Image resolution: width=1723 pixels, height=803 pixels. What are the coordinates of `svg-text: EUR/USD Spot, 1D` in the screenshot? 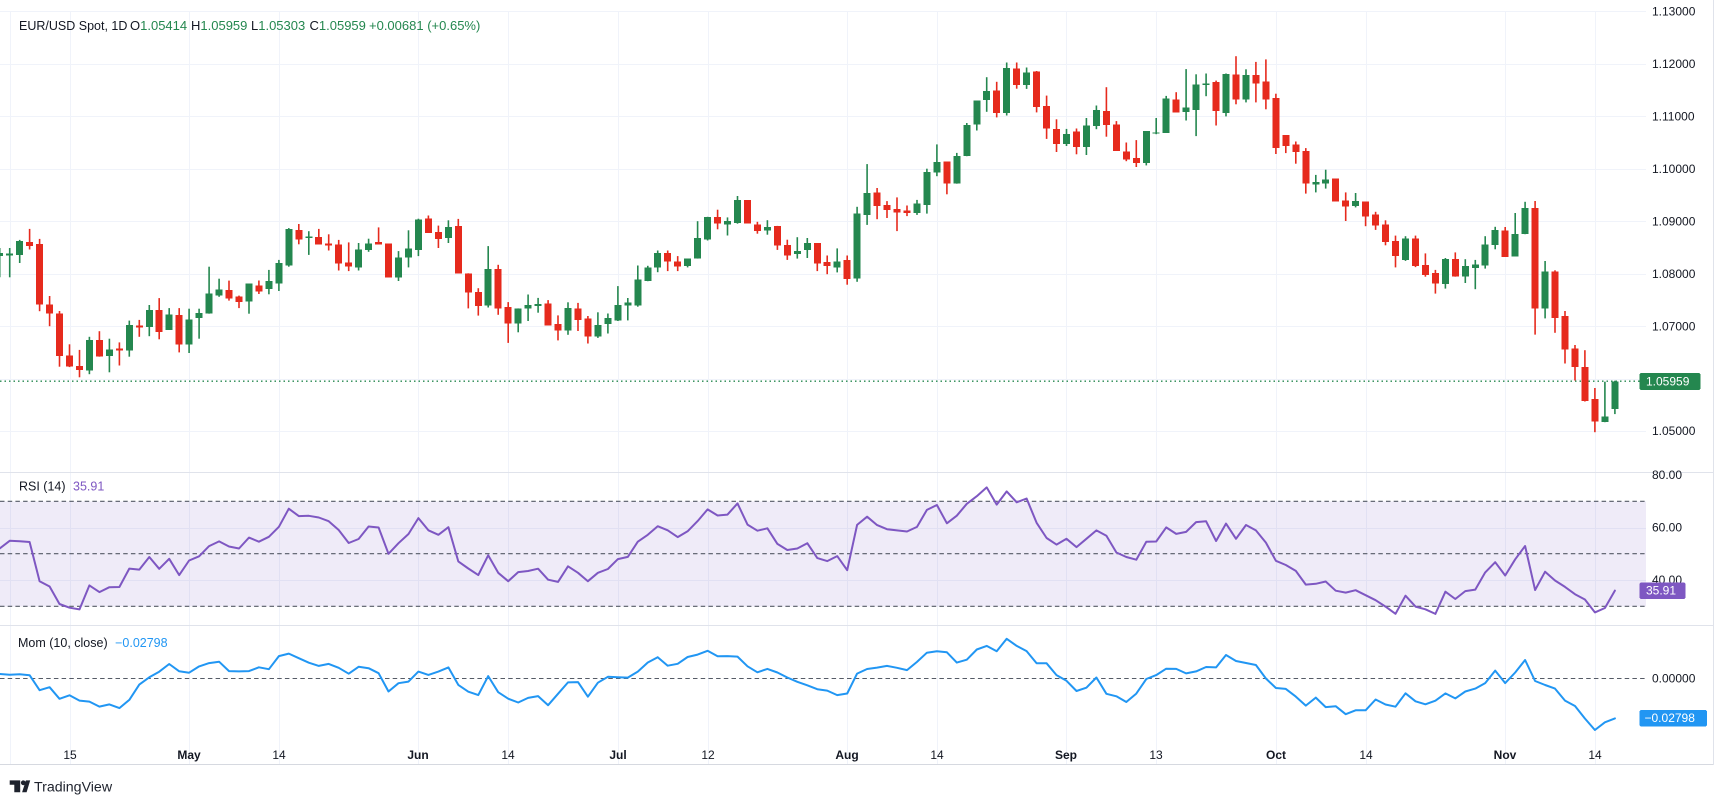 It's located at (73, 26).